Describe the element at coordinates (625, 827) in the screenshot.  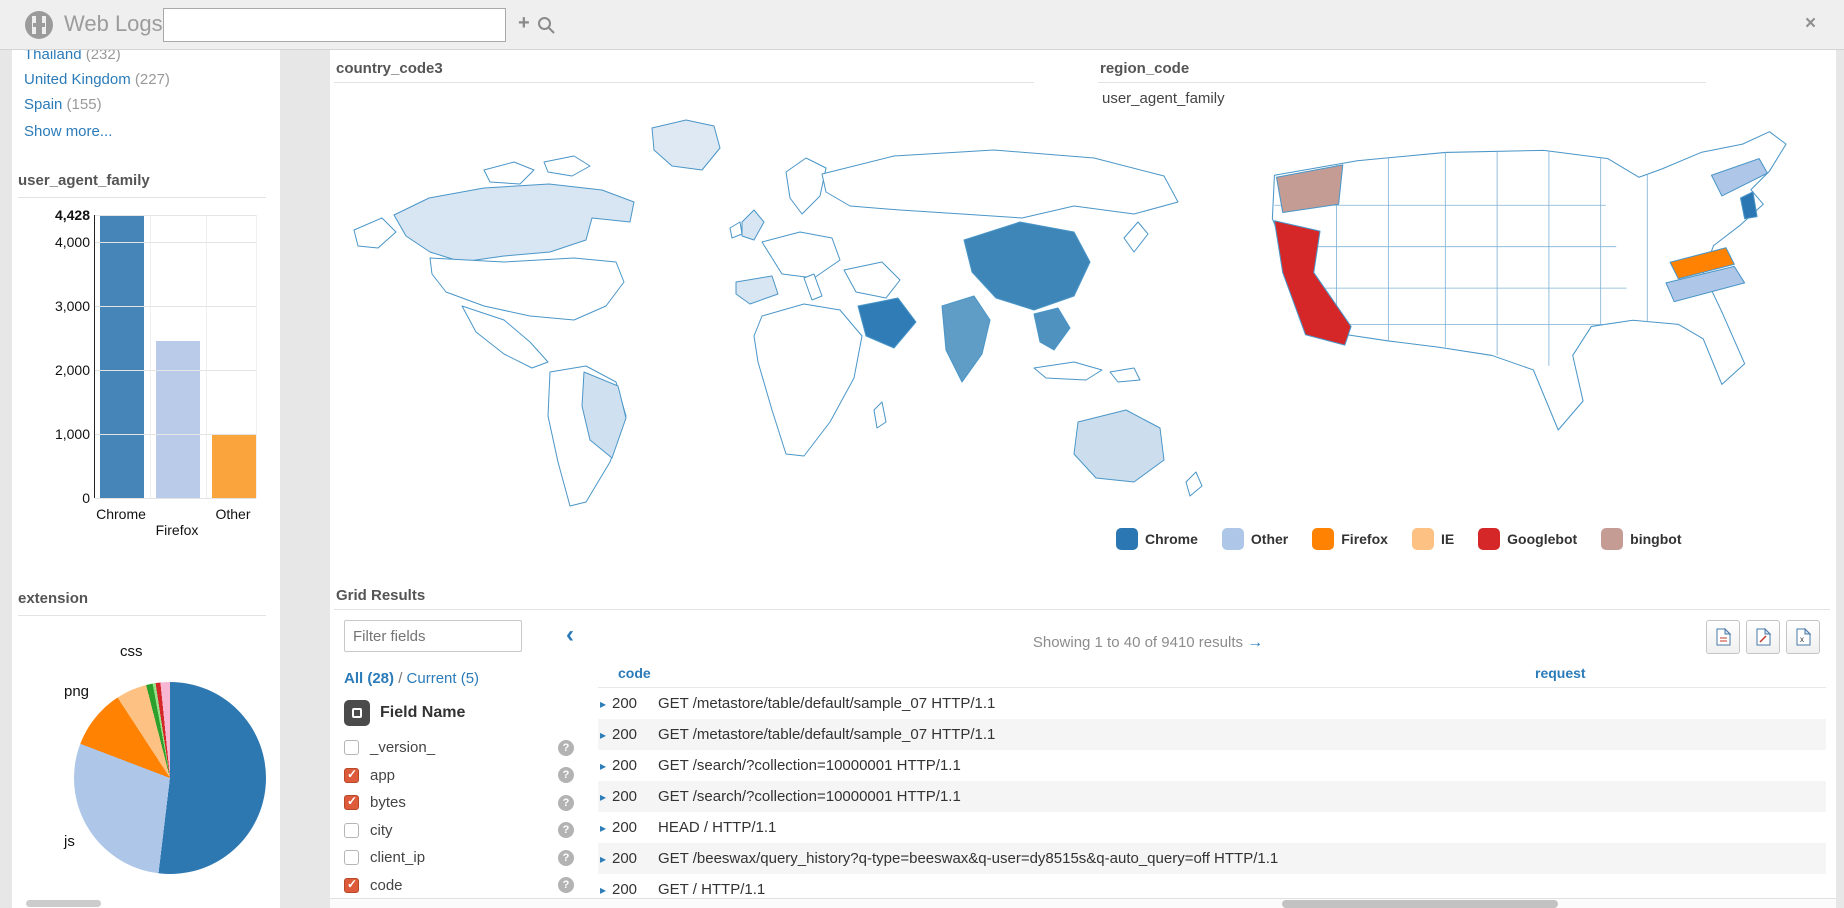
I see `cell-code: 200` at that location.